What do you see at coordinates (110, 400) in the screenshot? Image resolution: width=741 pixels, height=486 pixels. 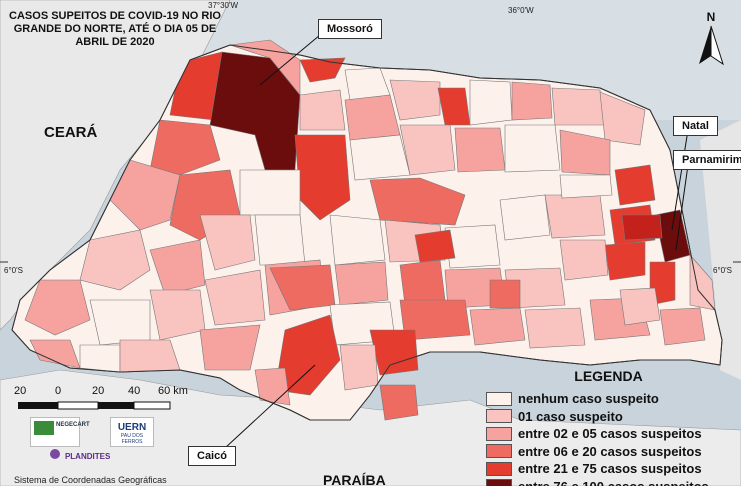 I see `scale-bar: 20 0 20 40 60 km` at bounding box center [110, 400].